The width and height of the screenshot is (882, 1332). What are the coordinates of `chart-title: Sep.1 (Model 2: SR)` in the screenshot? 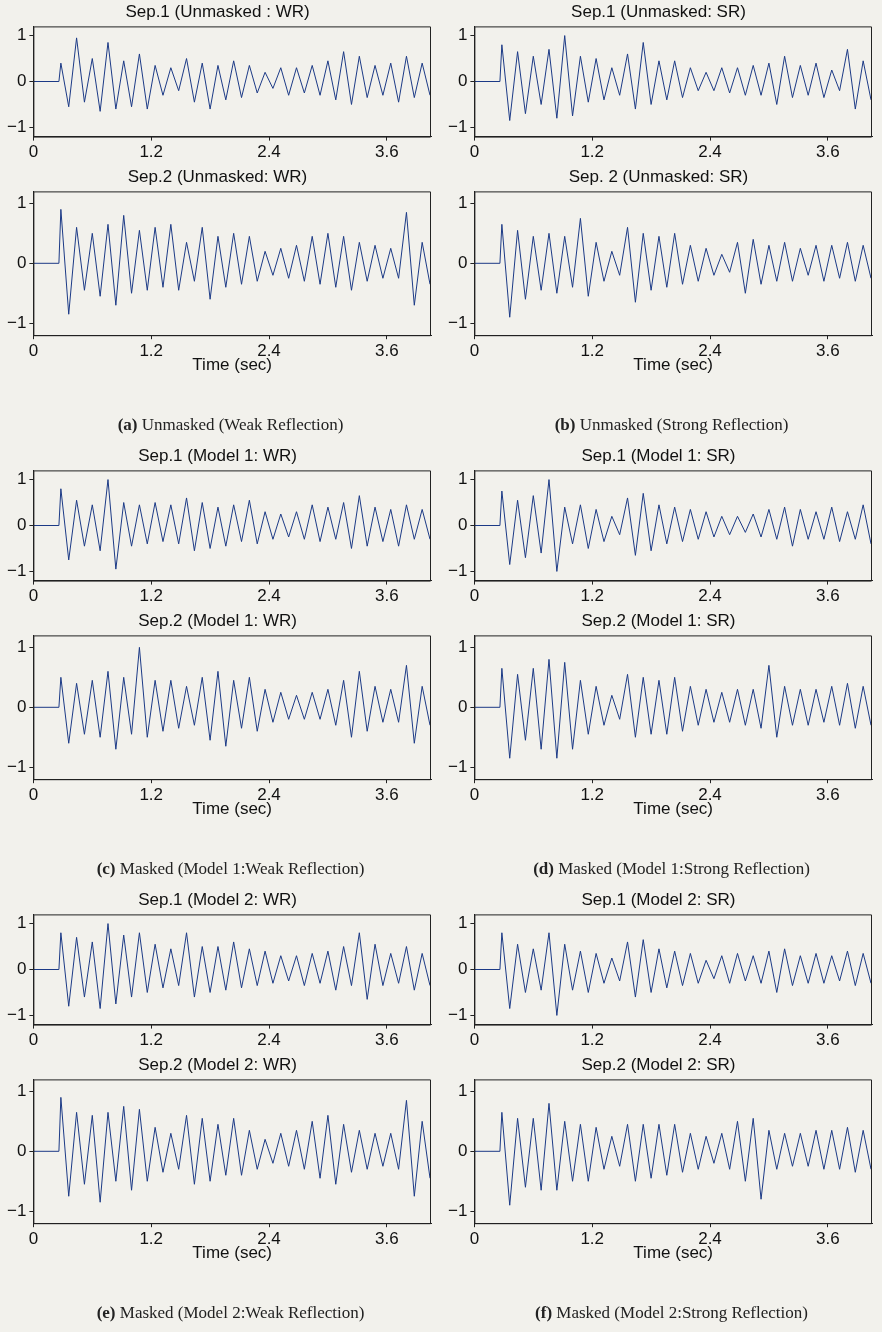 It's located at (658, 899).